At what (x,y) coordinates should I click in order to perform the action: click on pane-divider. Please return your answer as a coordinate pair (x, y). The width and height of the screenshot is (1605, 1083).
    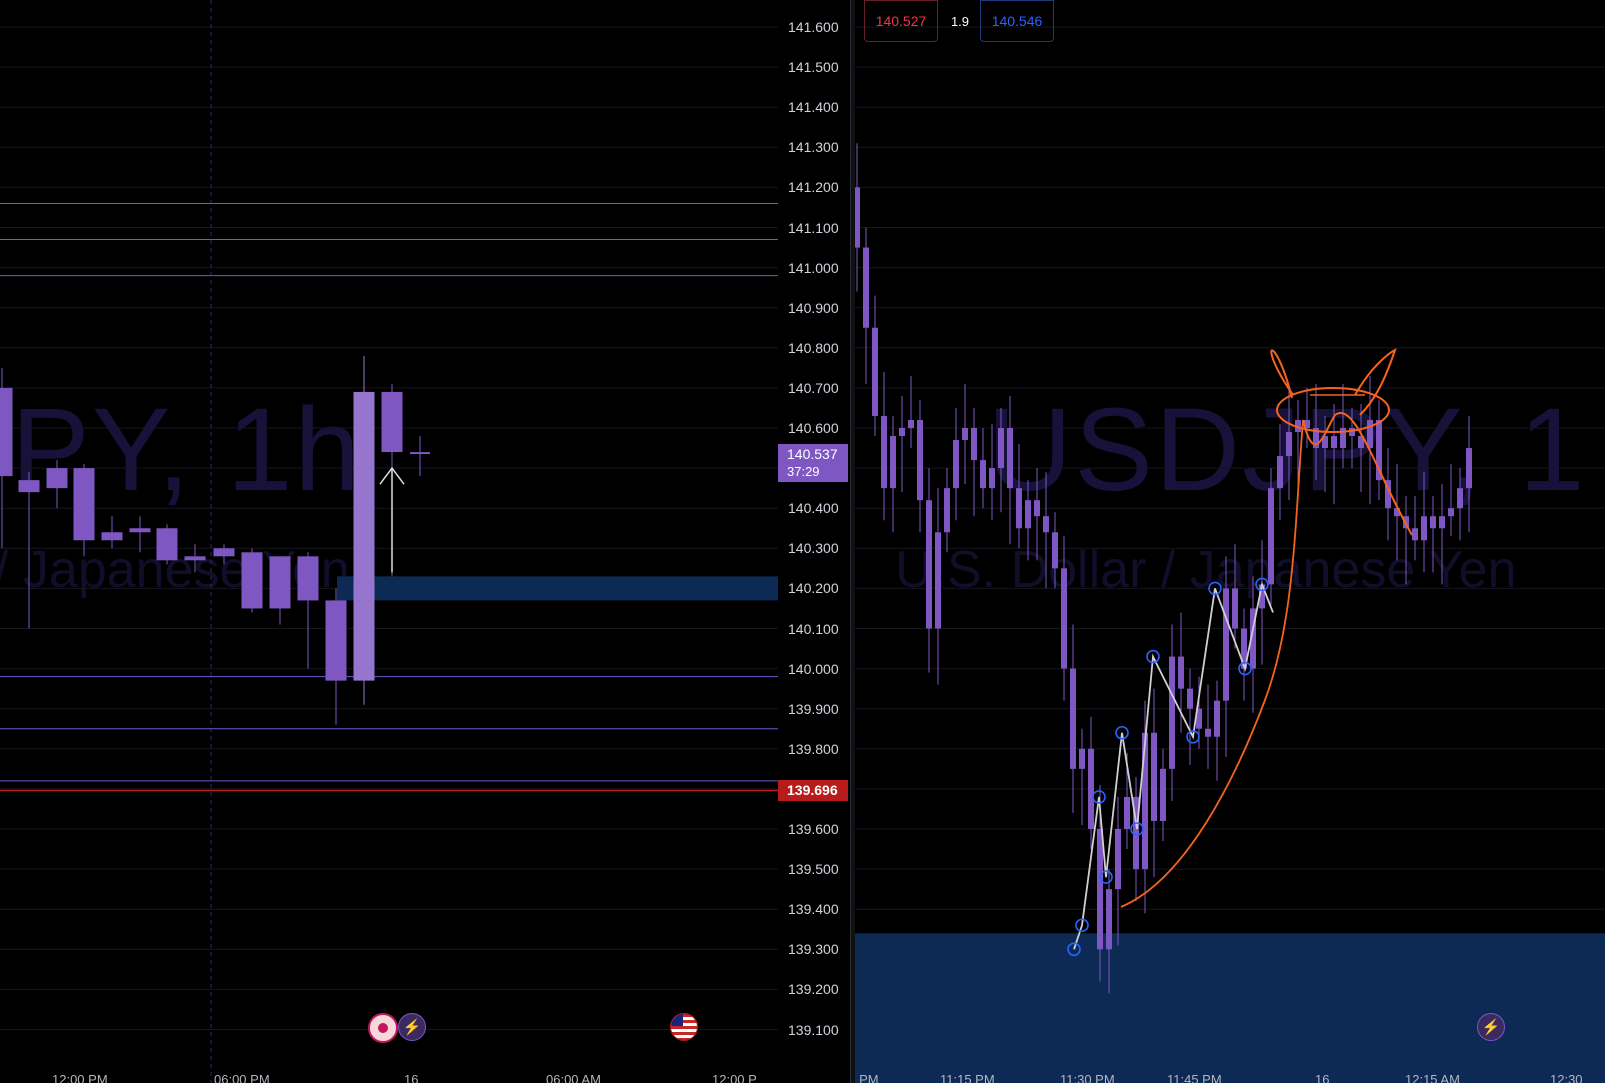
    Looking at the image, I should click on (852, 541).